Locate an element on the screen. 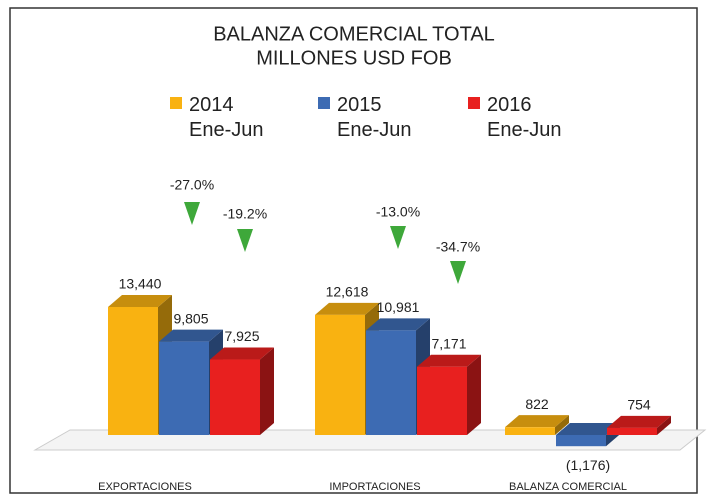  legend-label-line: 2015 is located at coordinates (359, 105).